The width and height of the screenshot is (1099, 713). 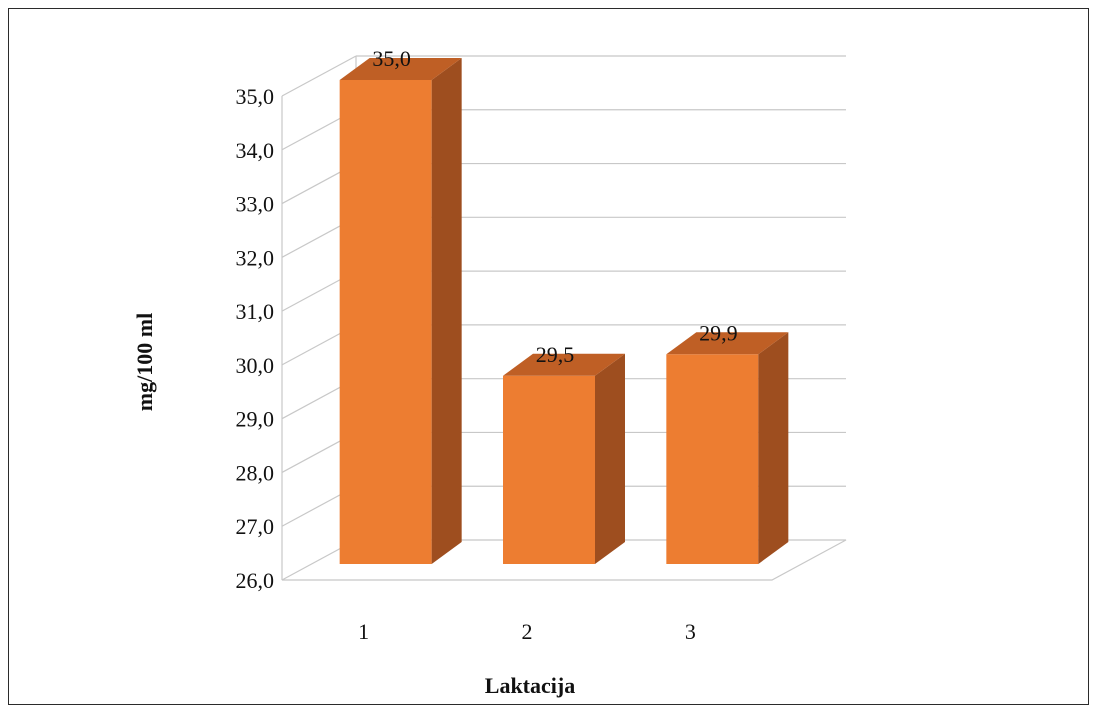 I want to click on y-tick-label: 33,0, so click(x=255, y=204).